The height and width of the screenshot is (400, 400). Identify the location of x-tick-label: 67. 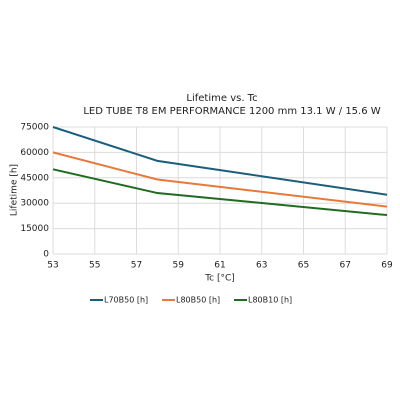
(345, 266).